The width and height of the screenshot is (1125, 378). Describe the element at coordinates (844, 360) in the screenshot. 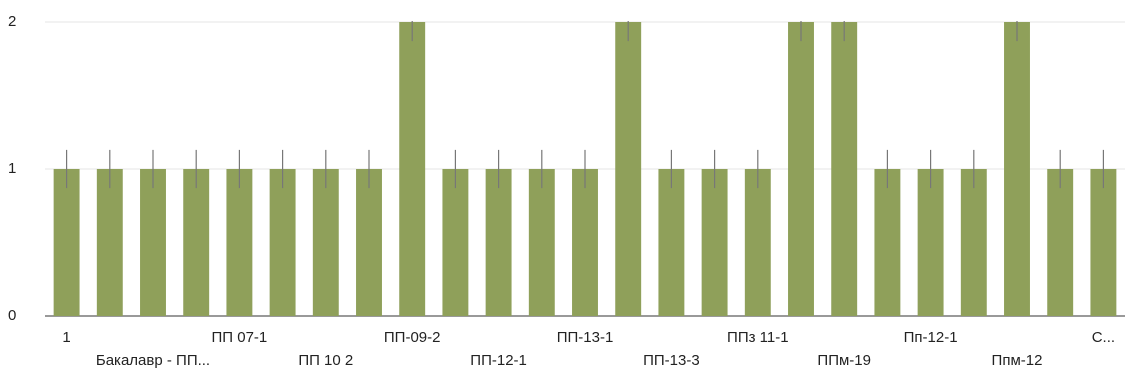

I see `x-tick-label: ППм-19` at that location.